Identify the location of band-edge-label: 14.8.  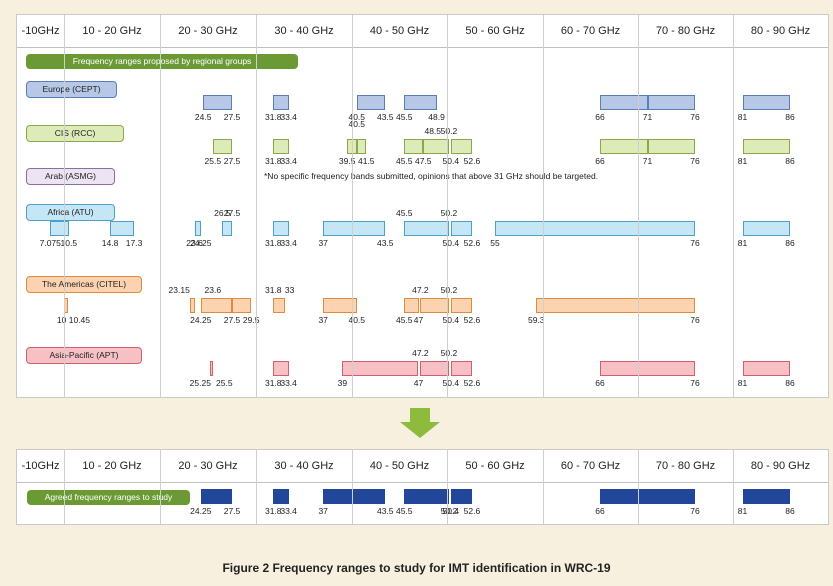
(110, 243).